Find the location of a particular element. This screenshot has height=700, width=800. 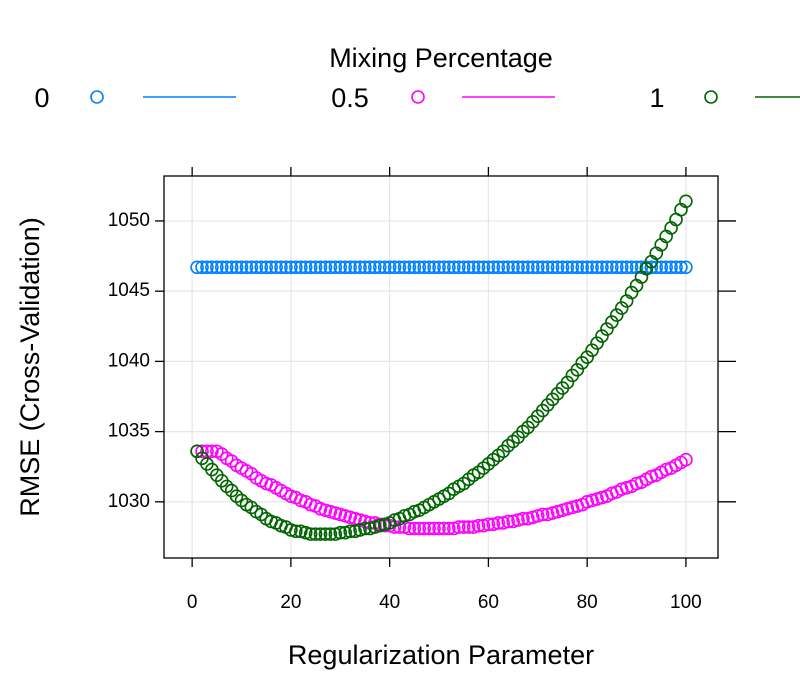

y-tick-label: 1045 is located at coordinates (129, 290).